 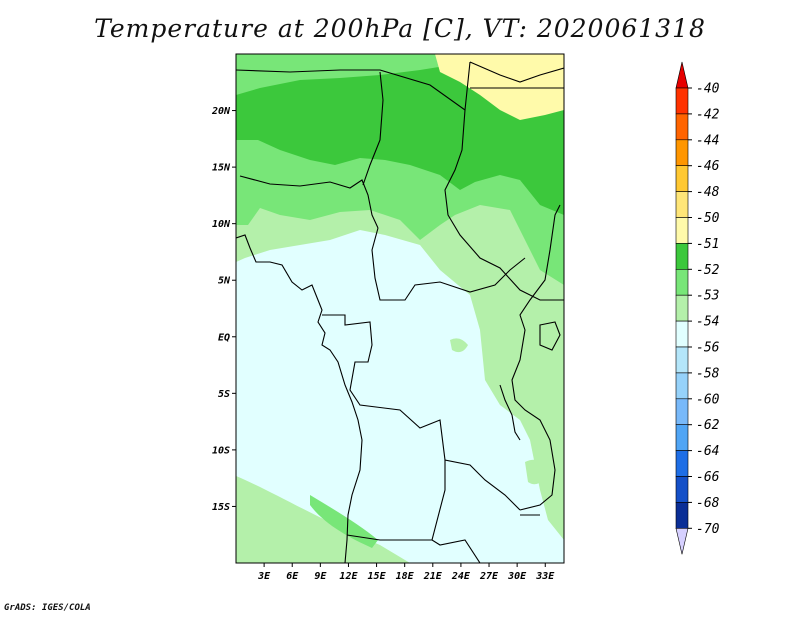 What do you see at coordinates (708, 166) in the screenshot?
I see `colorbar-label: -46` at bounding box center [708, 166].